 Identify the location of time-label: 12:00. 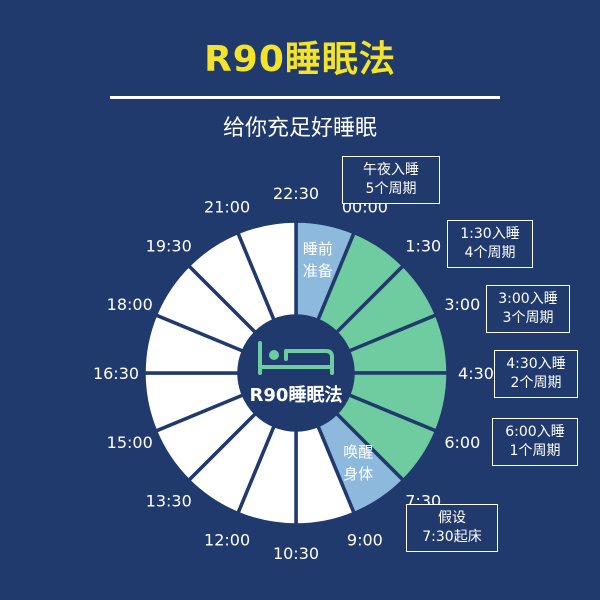
(227, 539).